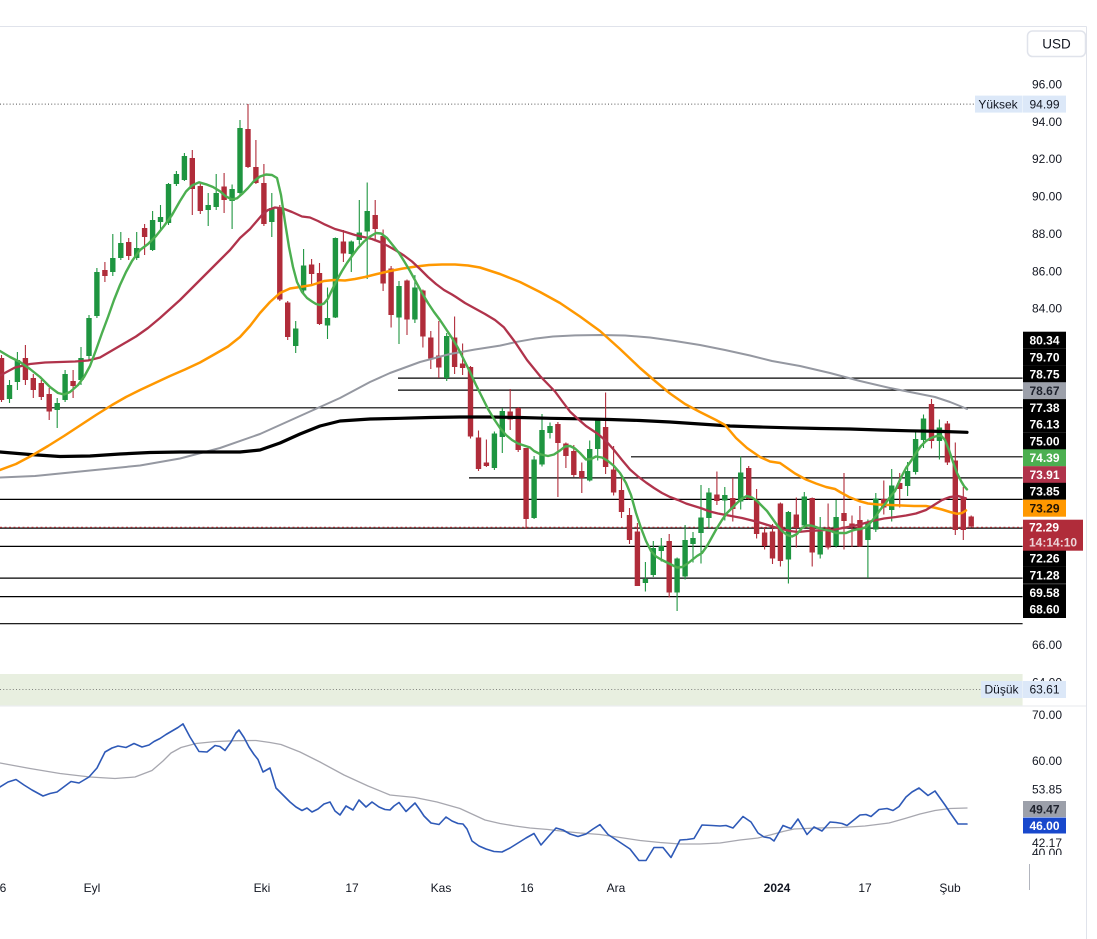 Image resolution: width=1097 pixels, height=939 pixels. I want to click on svg-text: 73.85, so click(1044, 492).